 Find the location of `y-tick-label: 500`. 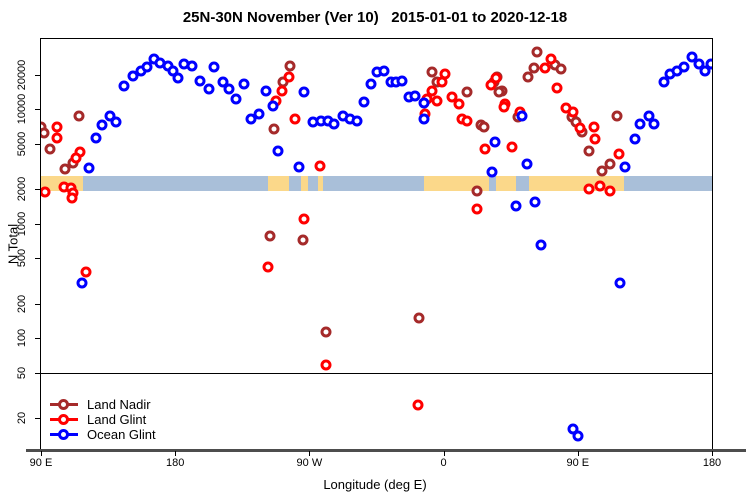

y-tick-label: 500 is located at coordinates (22, 258).